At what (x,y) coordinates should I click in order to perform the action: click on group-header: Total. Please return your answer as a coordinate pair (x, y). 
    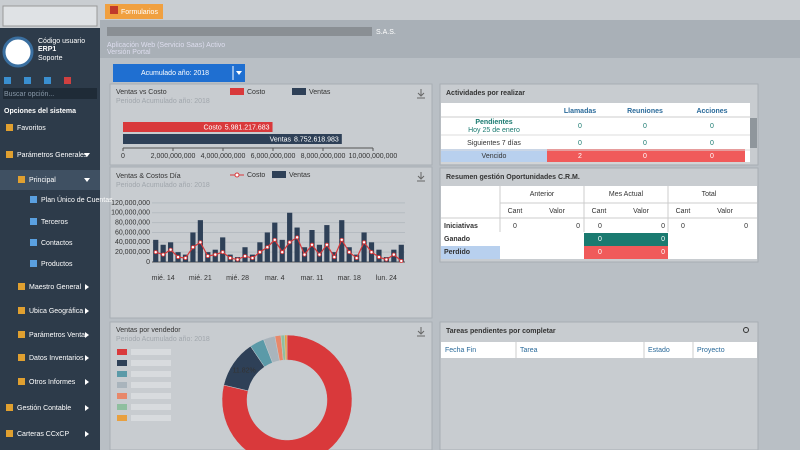
    Looking at the image, I should click on (709, 194).